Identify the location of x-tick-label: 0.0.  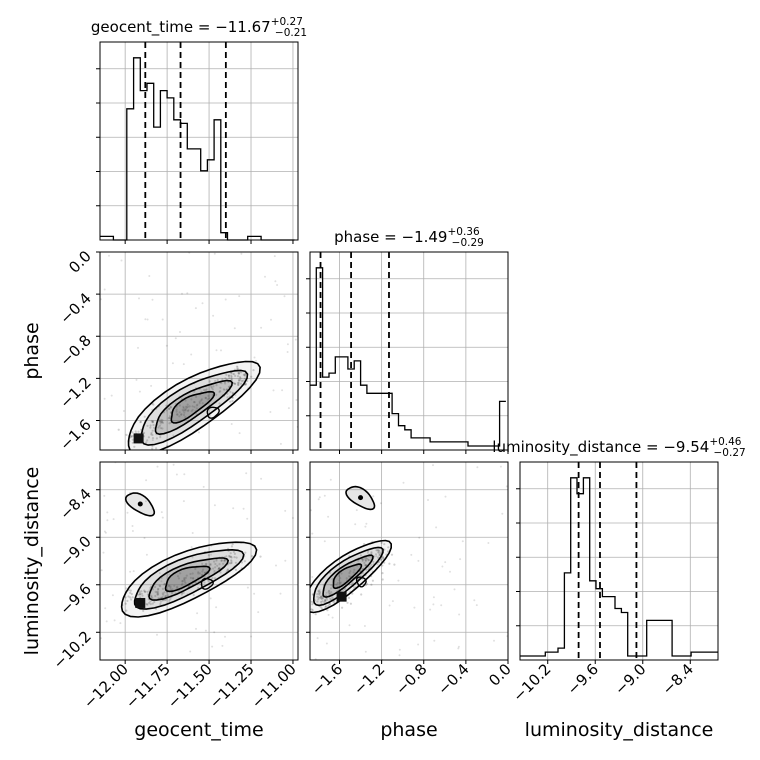
(500, 675).